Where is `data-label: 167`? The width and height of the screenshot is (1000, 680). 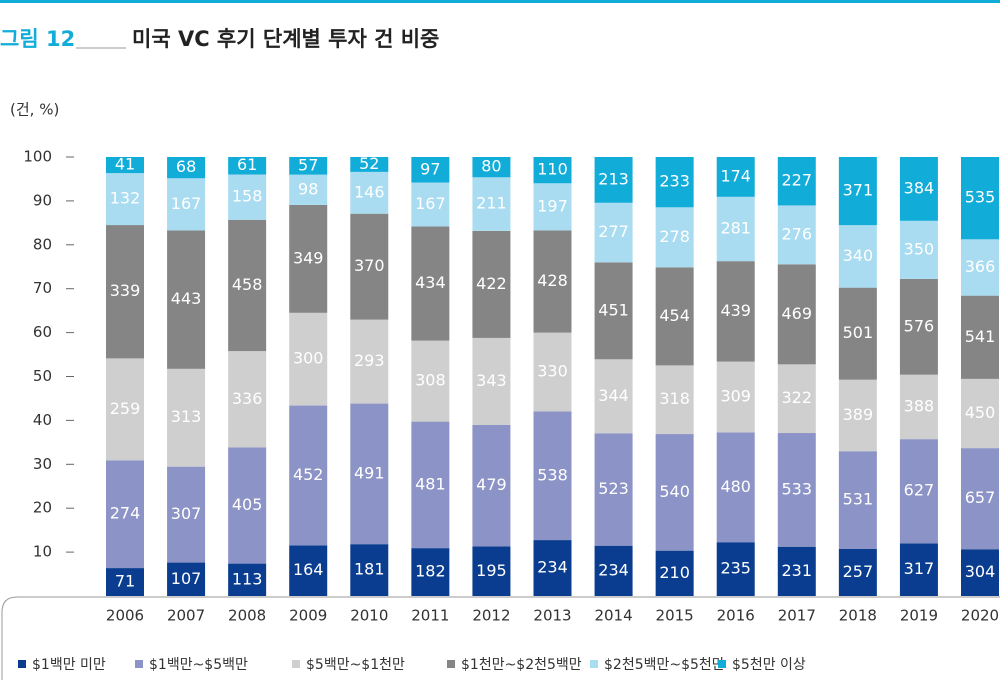
data-label: 167 is located at coordinates (186, 203).